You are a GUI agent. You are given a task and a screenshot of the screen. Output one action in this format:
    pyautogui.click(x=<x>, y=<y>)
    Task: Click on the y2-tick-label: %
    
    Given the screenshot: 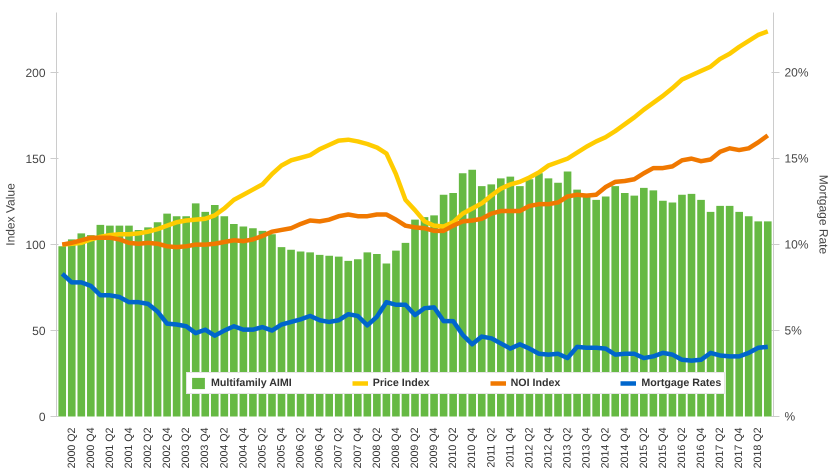 What is the action you would take?
    pyautogui.click(x=790, y=417)
    